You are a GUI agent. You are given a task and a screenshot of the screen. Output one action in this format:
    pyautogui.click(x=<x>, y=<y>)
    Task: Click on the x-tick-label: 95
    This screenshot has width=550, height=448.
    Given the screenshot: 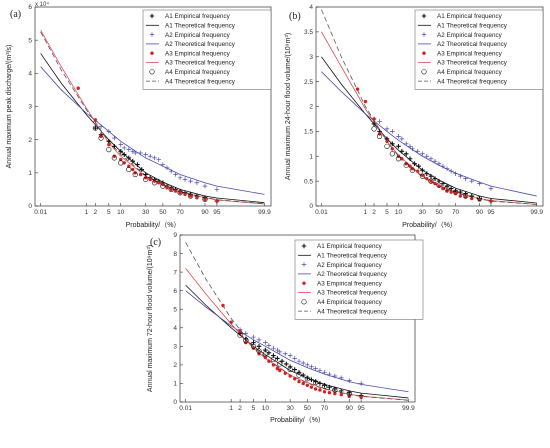 What is the action you would take?
    pyautogui.click(x=217, y=212)
    